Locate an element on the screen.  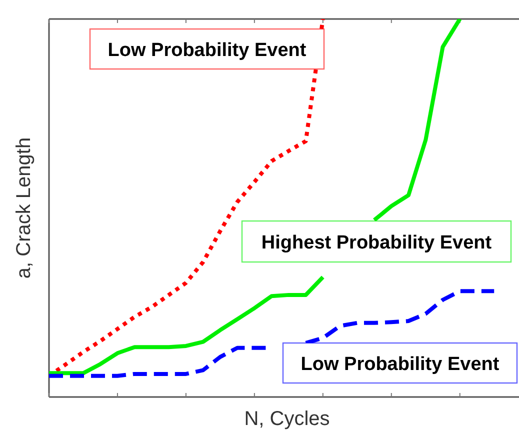
y-axis-title: a, Crack Length is located at coordinates (24, 208).